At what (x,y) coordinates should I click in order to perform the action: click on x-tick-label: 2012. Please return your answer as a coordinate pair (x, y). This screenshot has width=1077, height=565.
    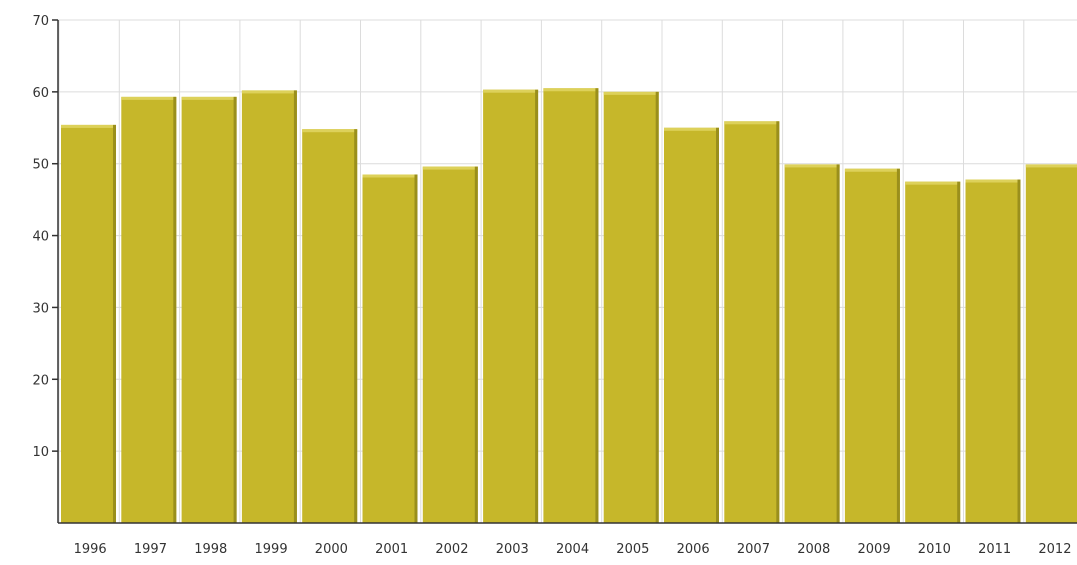
    Looking at the image, I should click on (1054, 549).